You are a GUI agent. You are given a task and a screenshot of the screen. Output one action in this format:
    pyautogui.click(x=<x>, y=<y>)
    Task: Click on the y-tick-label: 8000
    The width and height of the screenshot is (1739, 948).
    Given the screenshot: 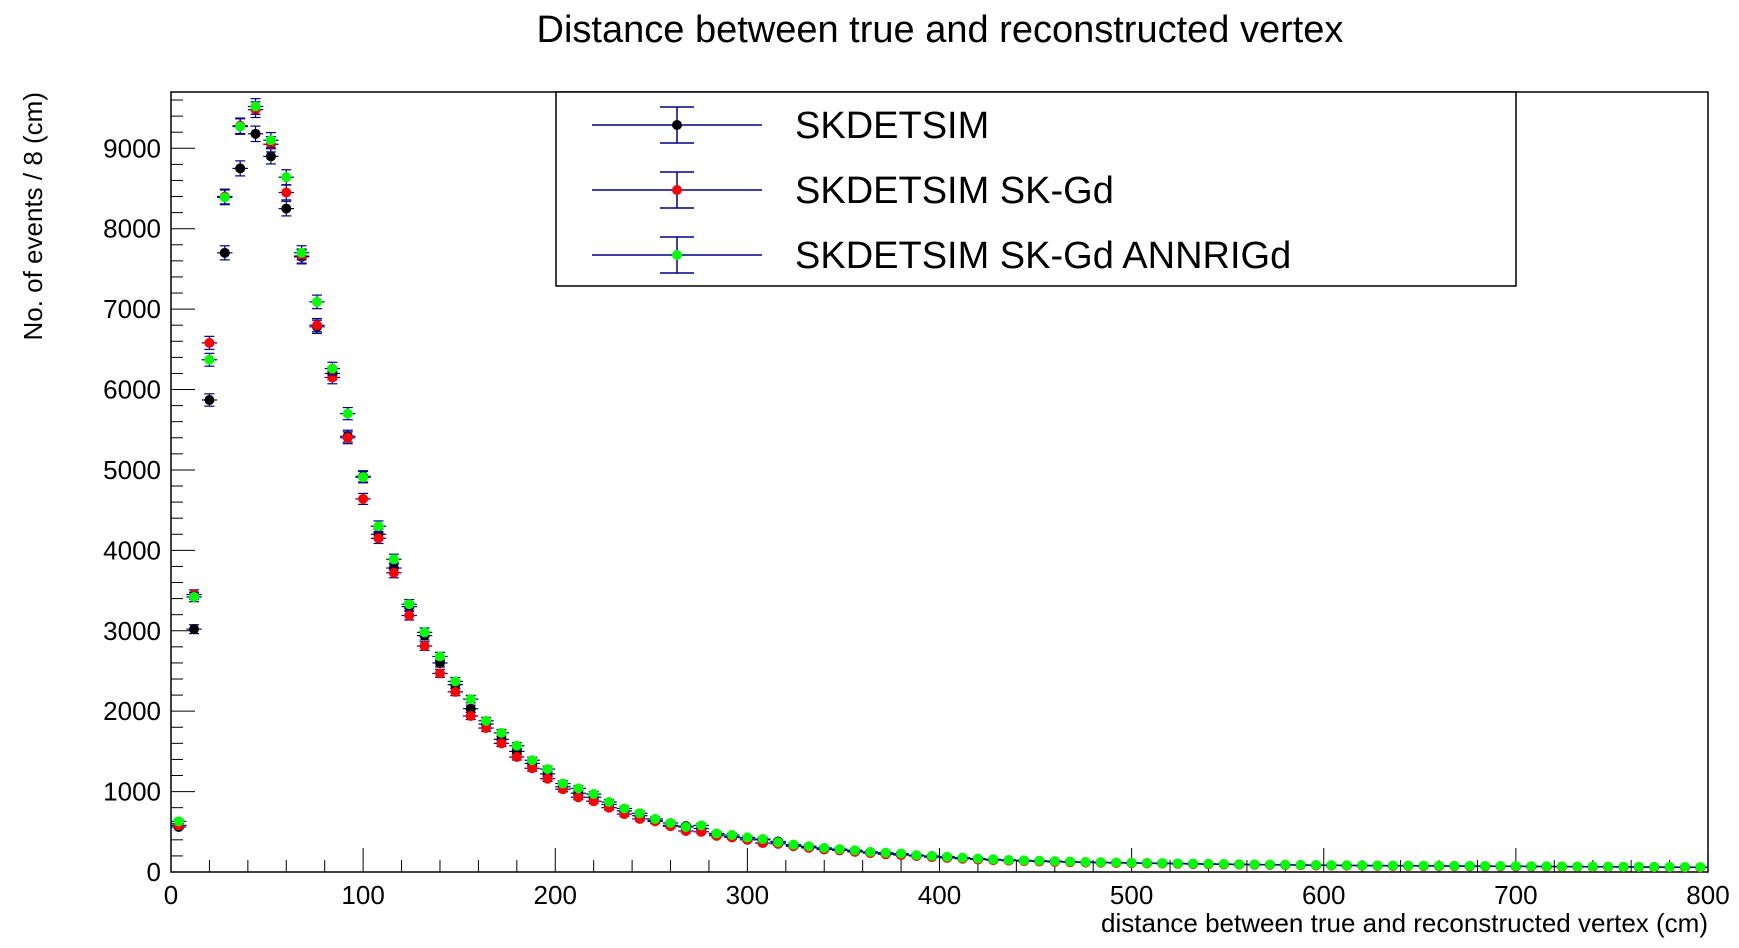 What is the action you would take?
    pyautogui.click(x=132, y=229)
    